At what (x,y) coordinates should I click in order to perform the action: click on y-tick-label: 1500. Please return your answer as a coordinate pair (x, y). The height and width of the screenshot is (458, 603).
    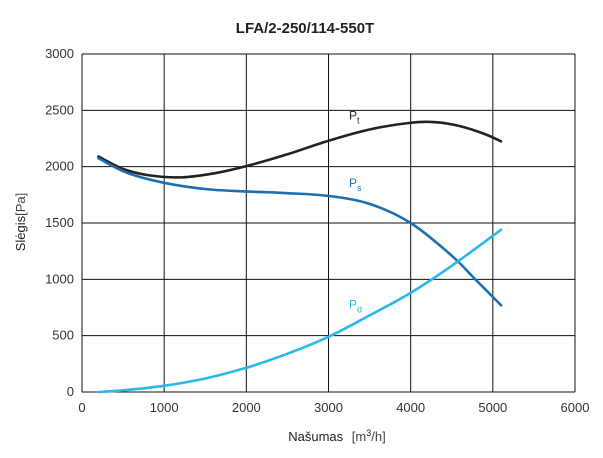
    Looking at the image, I should click on (59, 222).